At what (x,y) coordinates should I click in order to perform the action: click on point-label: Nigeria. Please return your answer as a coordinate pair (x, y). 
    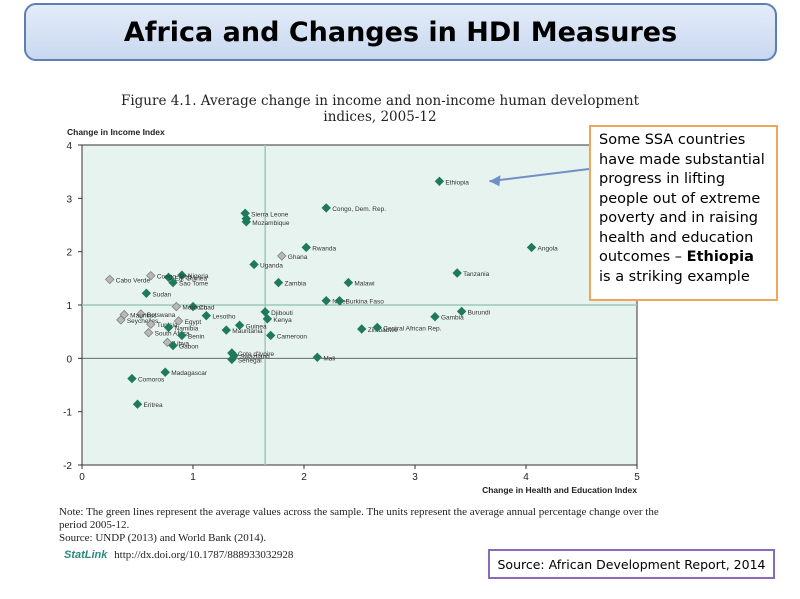
    Looking at the image, I should click on (198, 276).